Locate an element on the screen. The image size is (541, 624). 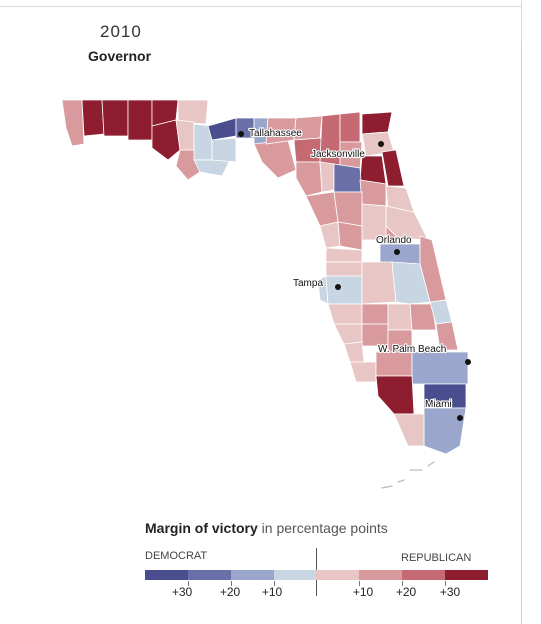
legend-tick-label-dem-10: +10 is located at coordinates (272, 592).